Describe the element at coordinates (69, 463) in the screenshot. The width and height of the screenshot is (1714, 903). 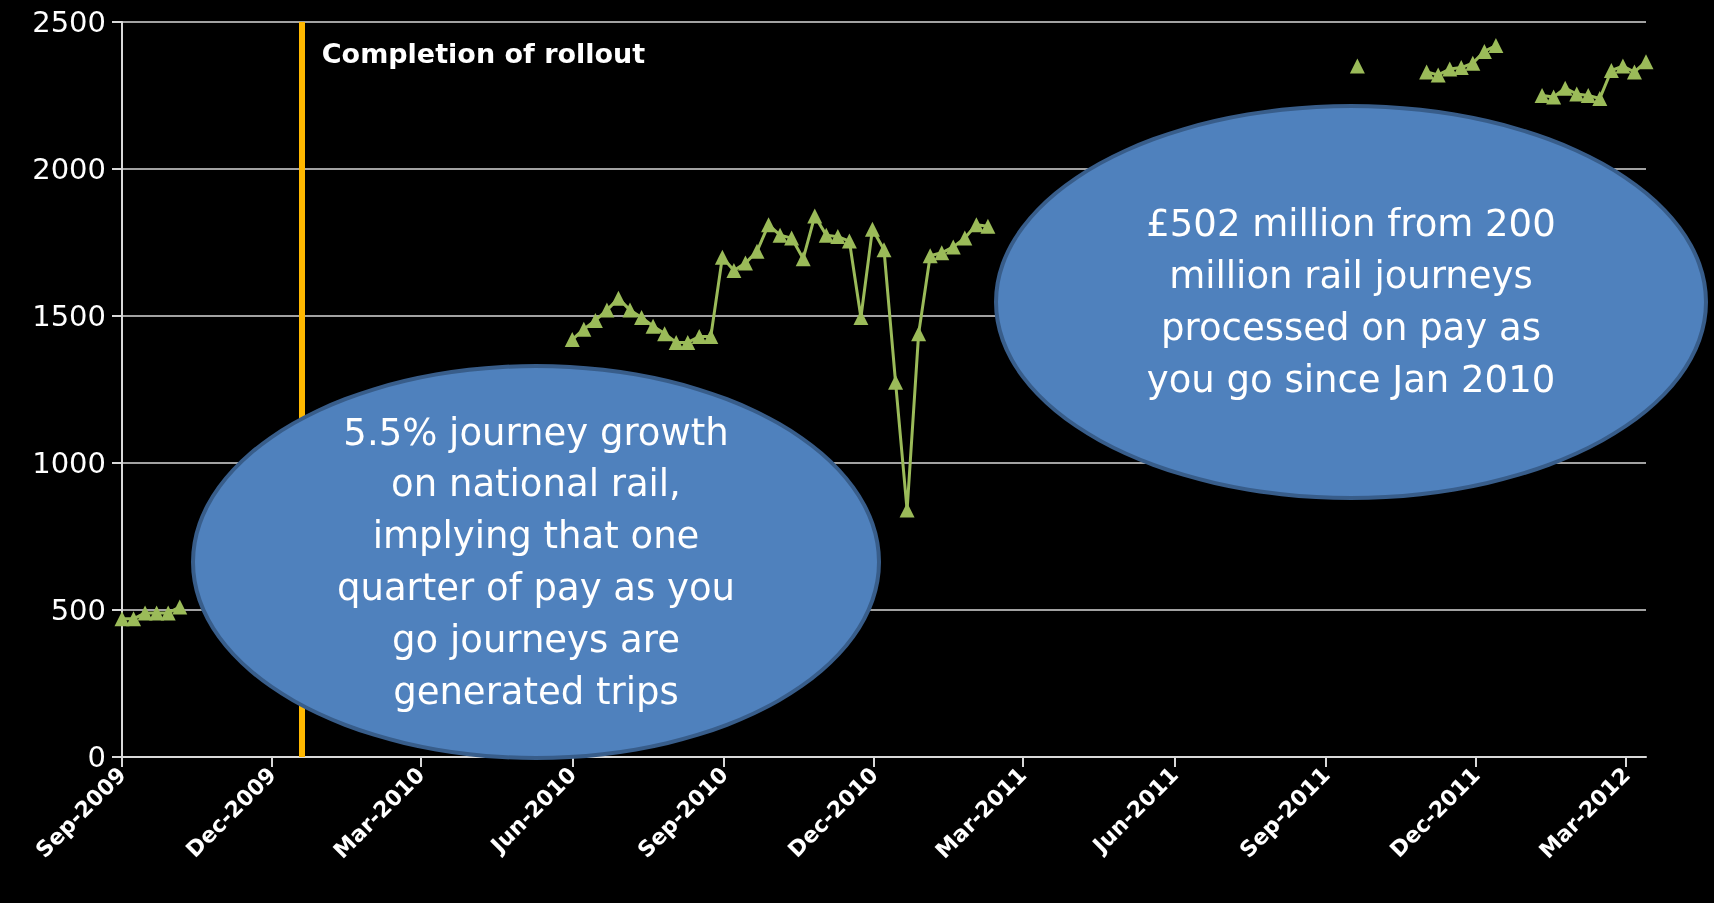
I see `y-tick-label: 1000` at that location.